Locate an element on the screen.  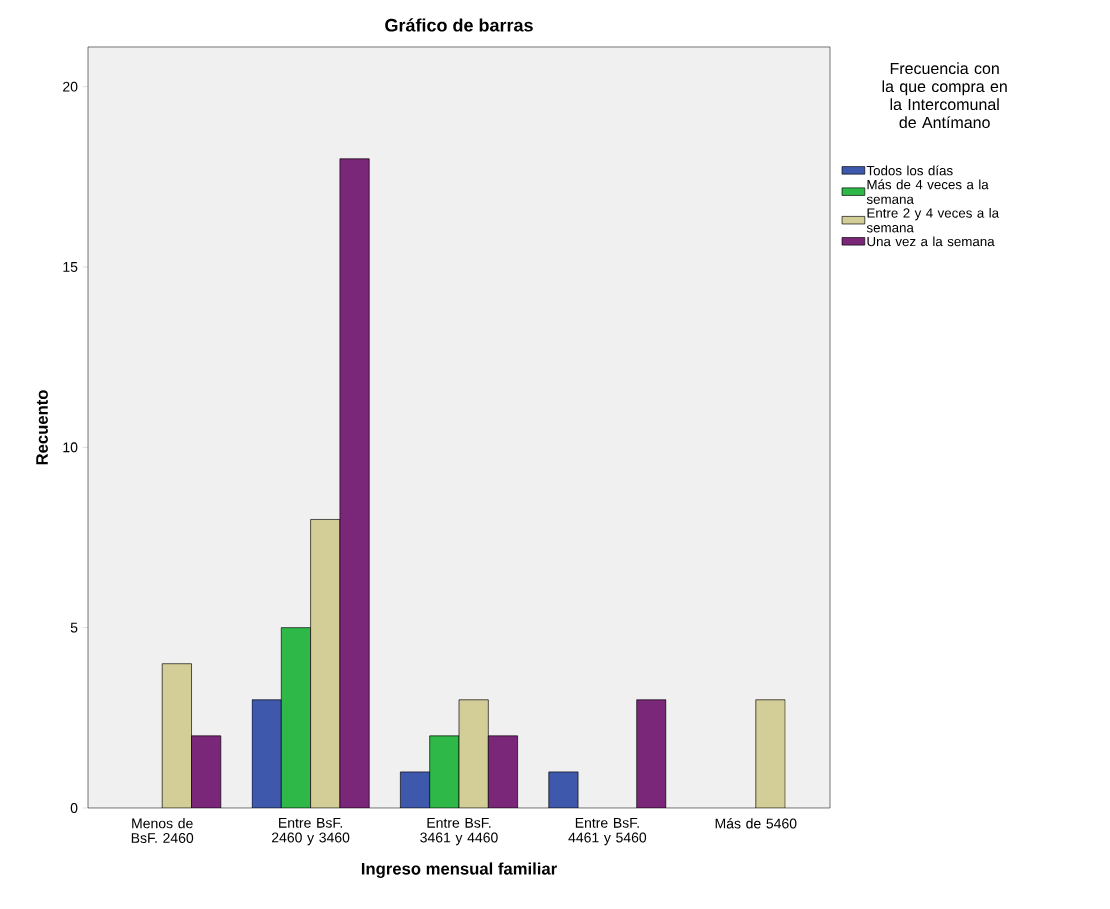
x-tick-label: Entre BsF. 4461 y 5460 is located at coordinates (607, 832).